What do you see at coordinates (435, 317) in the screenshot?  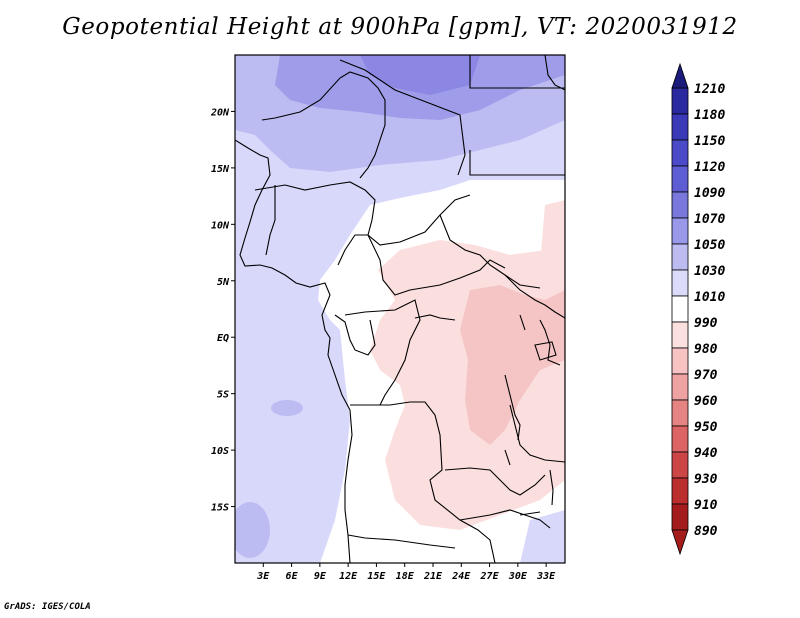 I see `river-congo` at bounding box center [435, 317].